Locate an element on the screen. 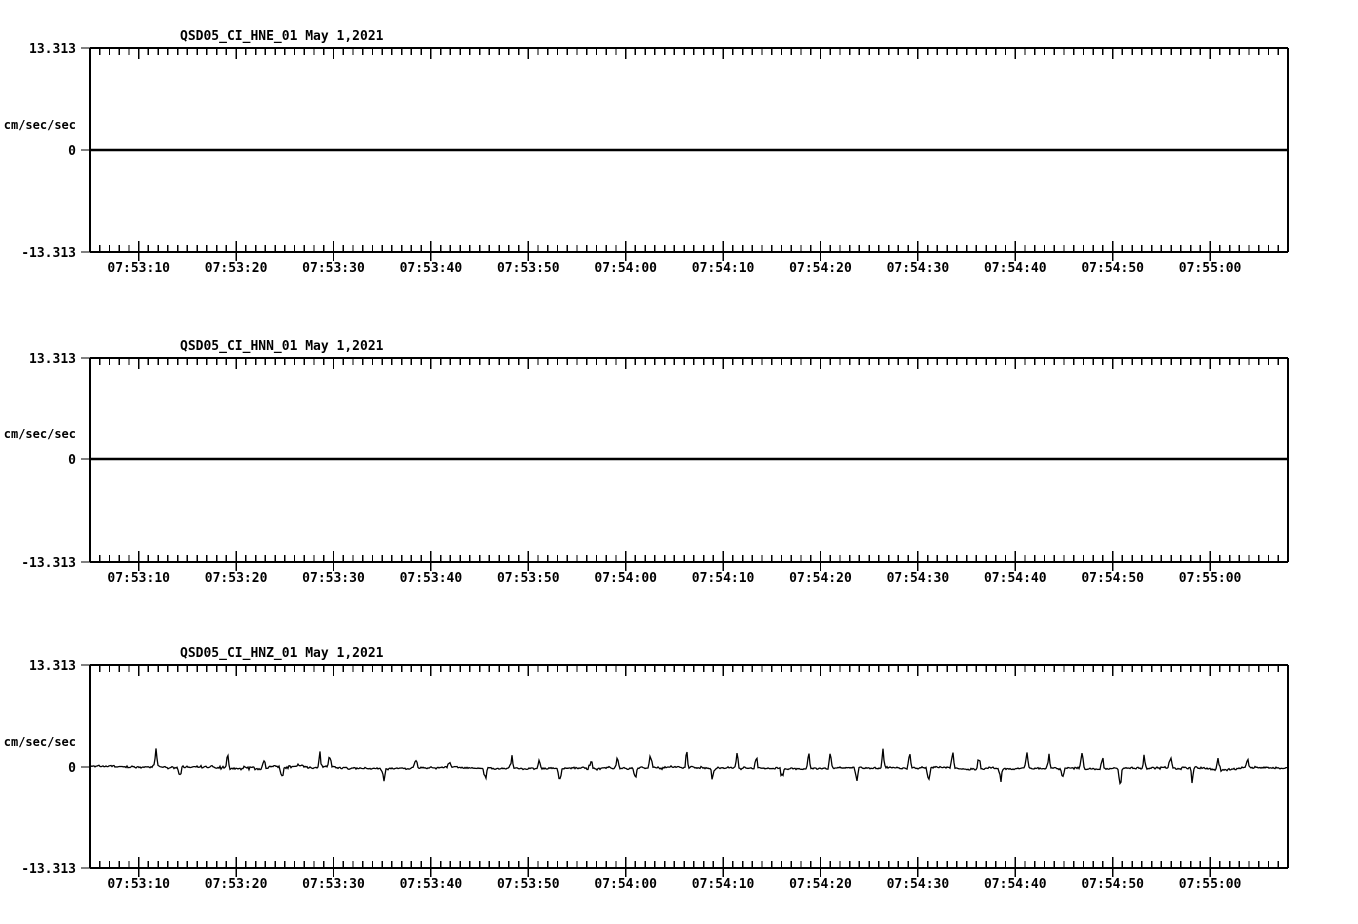  waveform-trace-hnz is located at coordinates (689, 767).